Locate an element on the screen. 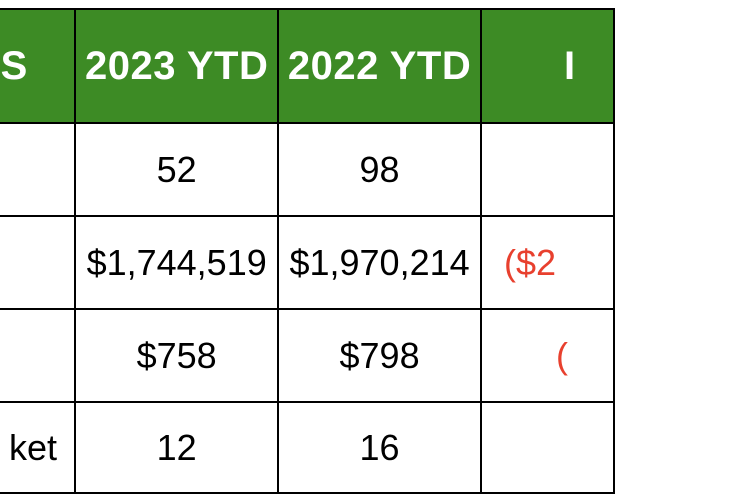  cell-2022-ytd: $1,970,214 is located at coordinates (380, 262).